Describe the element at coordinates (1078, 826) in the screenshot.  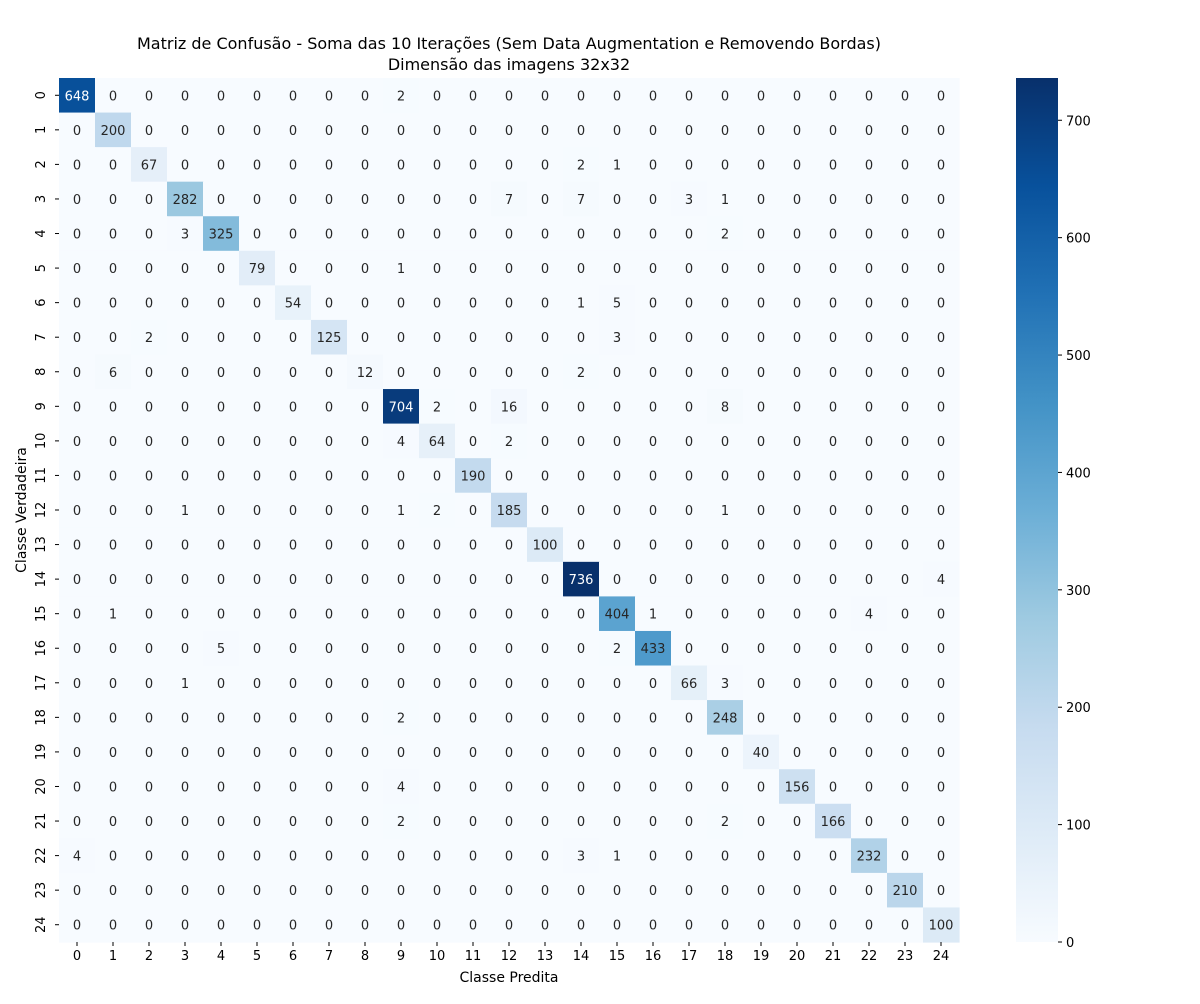
I see `colorbar-tick-label: 100` at that location.